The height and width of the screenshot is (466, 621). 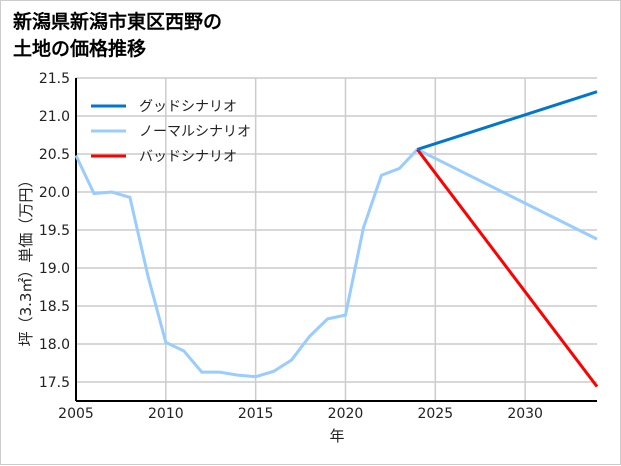 What do you see at coordinates (54, 269) in the screenshot?
I see `y-tick-label: 19.0` at bounding box center [54, 269].